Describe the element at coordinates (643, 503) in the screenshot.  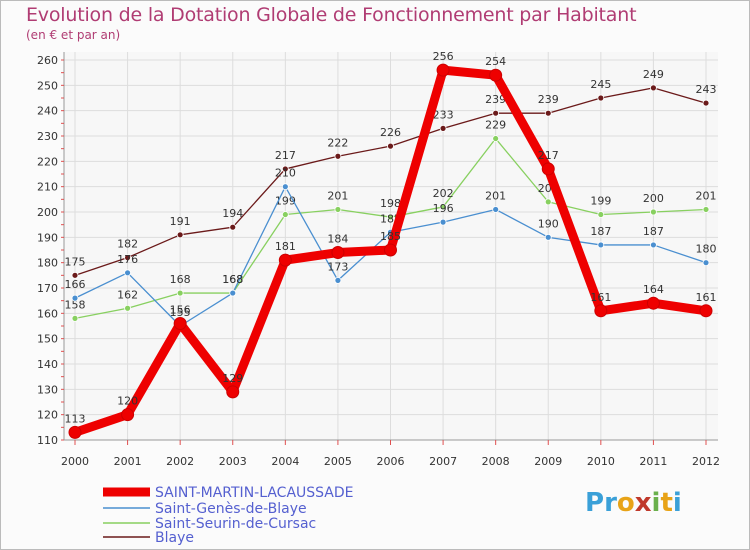
I see `logo-letter: x` at that location.